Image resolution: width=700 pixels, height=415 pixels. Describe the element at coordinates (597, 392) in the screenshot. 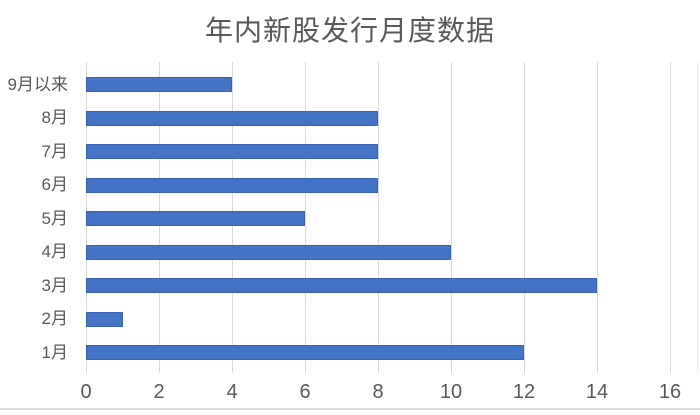

I see `x-axis-tick-label: 14` at that location.